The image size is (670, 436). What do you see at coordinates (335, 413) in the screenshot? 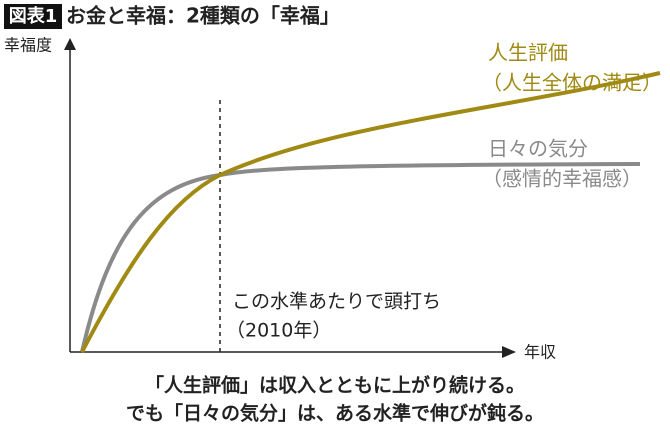
I see `caption: でも「日々の気分」は、ある水準で伸びが鈍る。` at bounding box center [335, 413].